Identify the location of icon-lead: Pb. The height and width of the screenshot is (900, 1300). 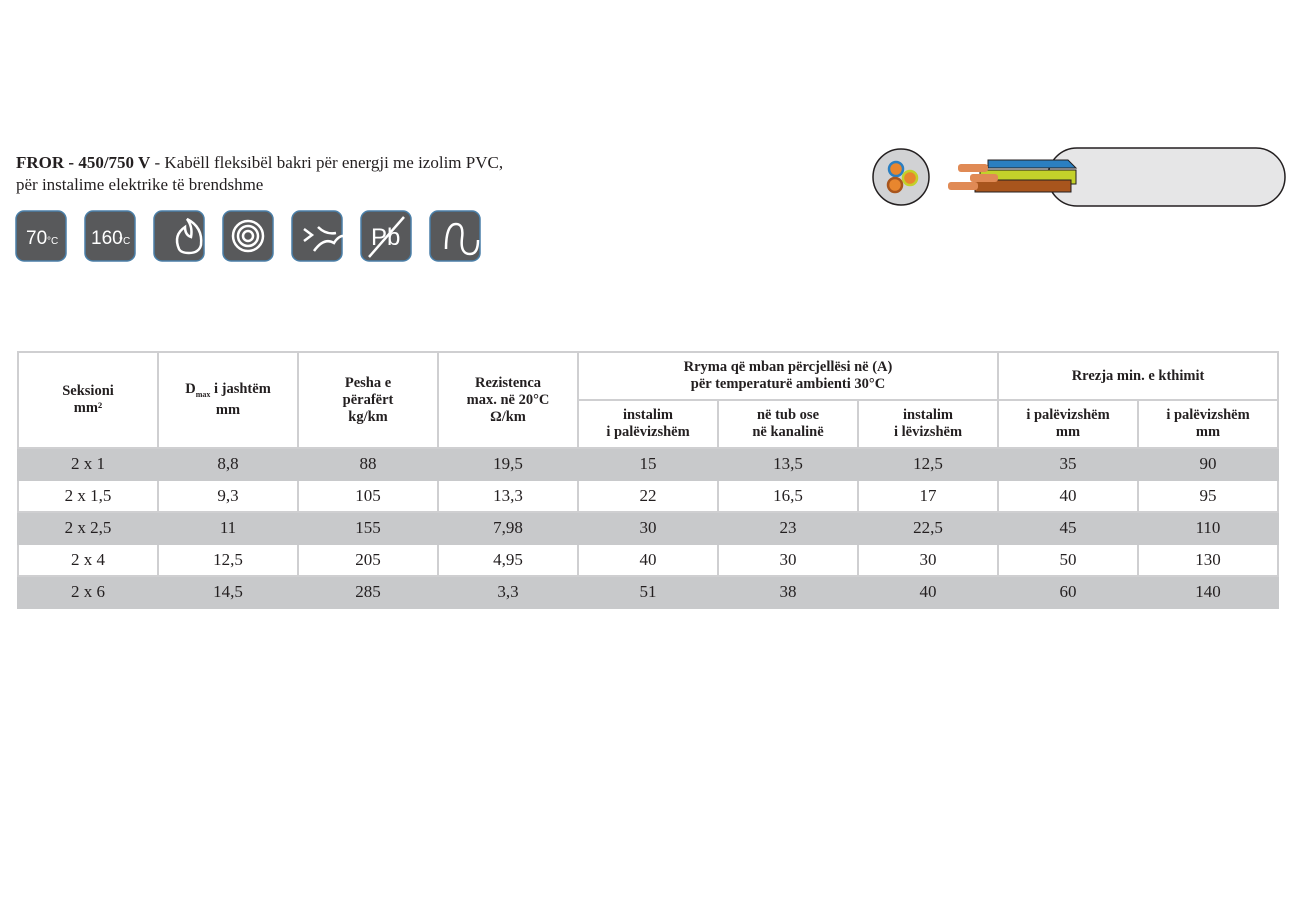
(385, 237).